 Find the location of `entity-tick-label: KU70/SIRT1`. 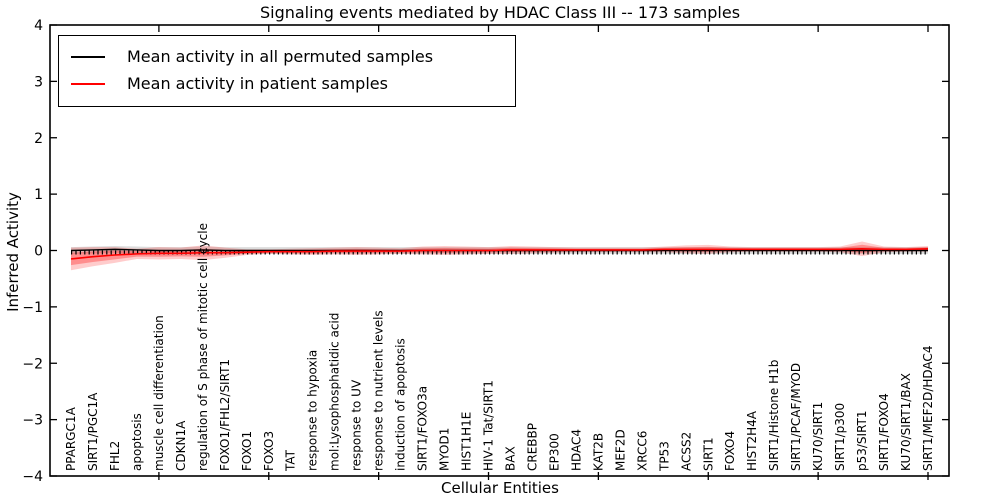

entity-tick-label: KU70/SIRT1 is located at coordinates (818, 436).